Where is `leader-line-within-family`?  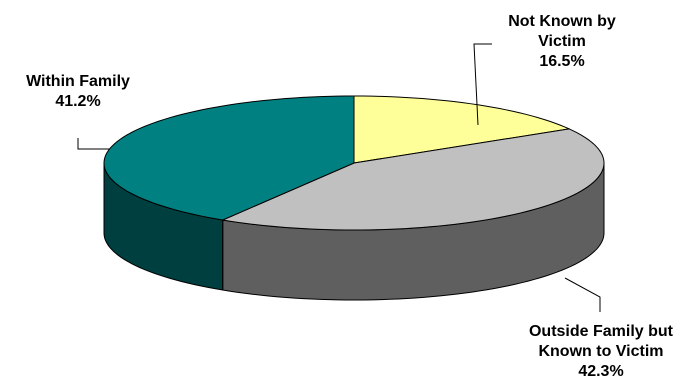
leader-line-within-family is located at coordinates (93, 144).